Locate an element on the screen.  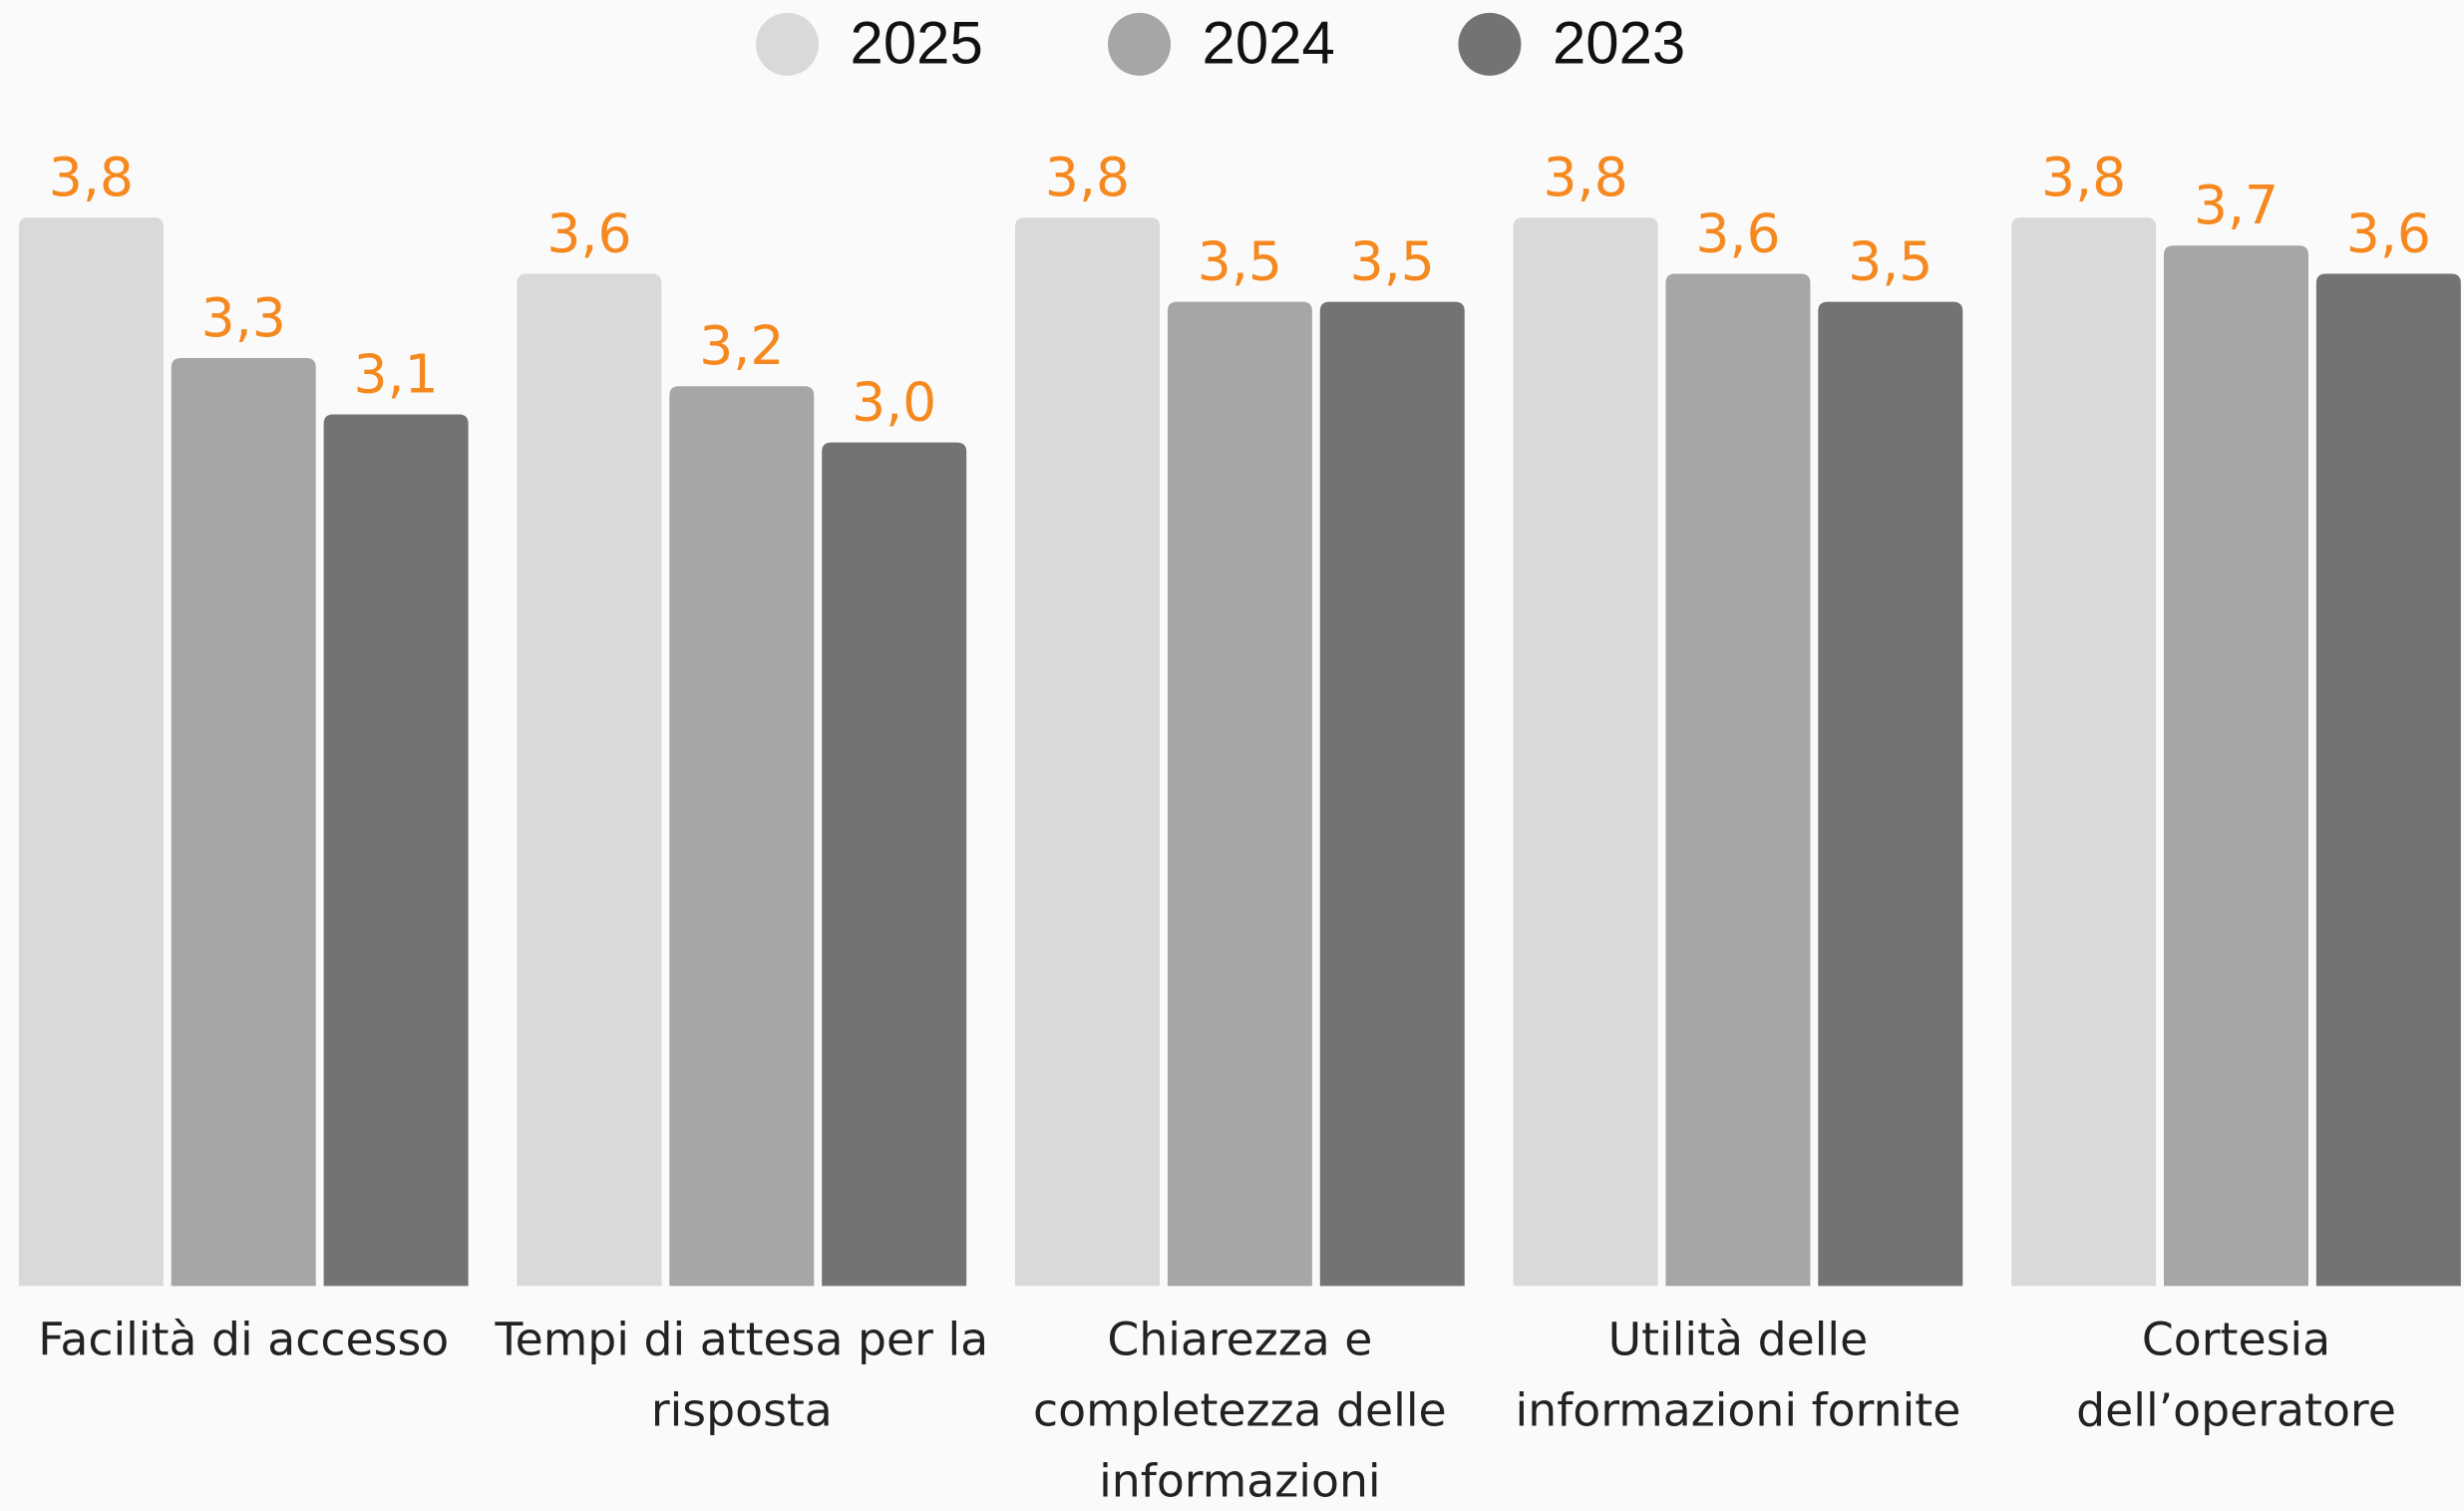
value-label: 3,7 is located at coordinates (2236, 205).